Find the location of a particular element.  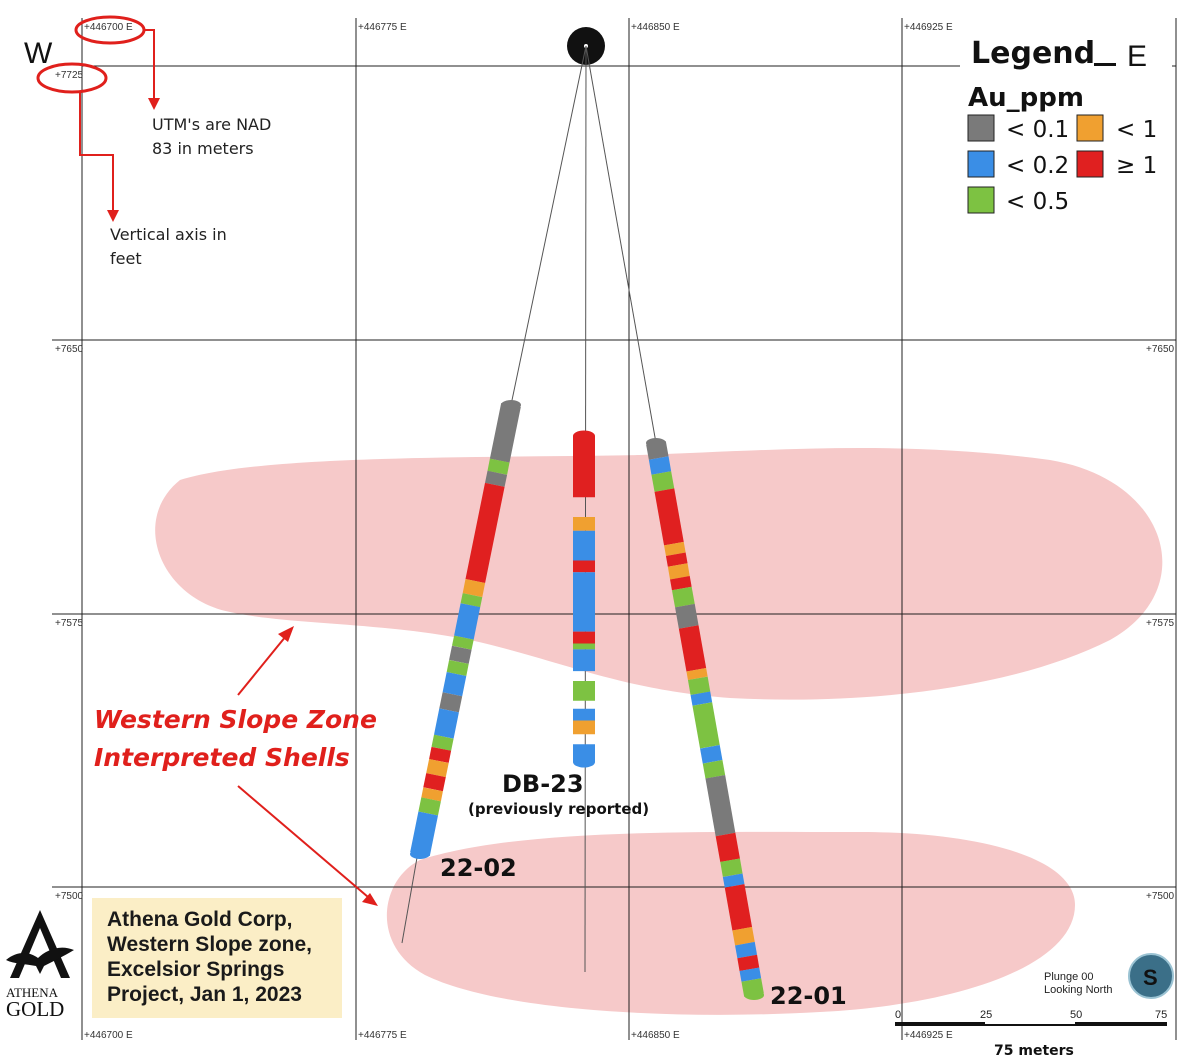

zone-arrows is located at coordinates (307, 766).